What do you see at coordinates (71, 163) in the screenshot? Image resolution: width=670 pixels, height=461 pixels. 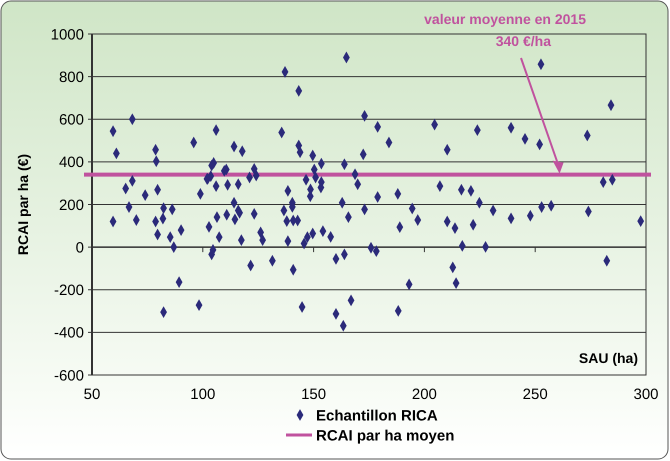 I see `y-tick-label: 400` at bounding box center [71, 163].